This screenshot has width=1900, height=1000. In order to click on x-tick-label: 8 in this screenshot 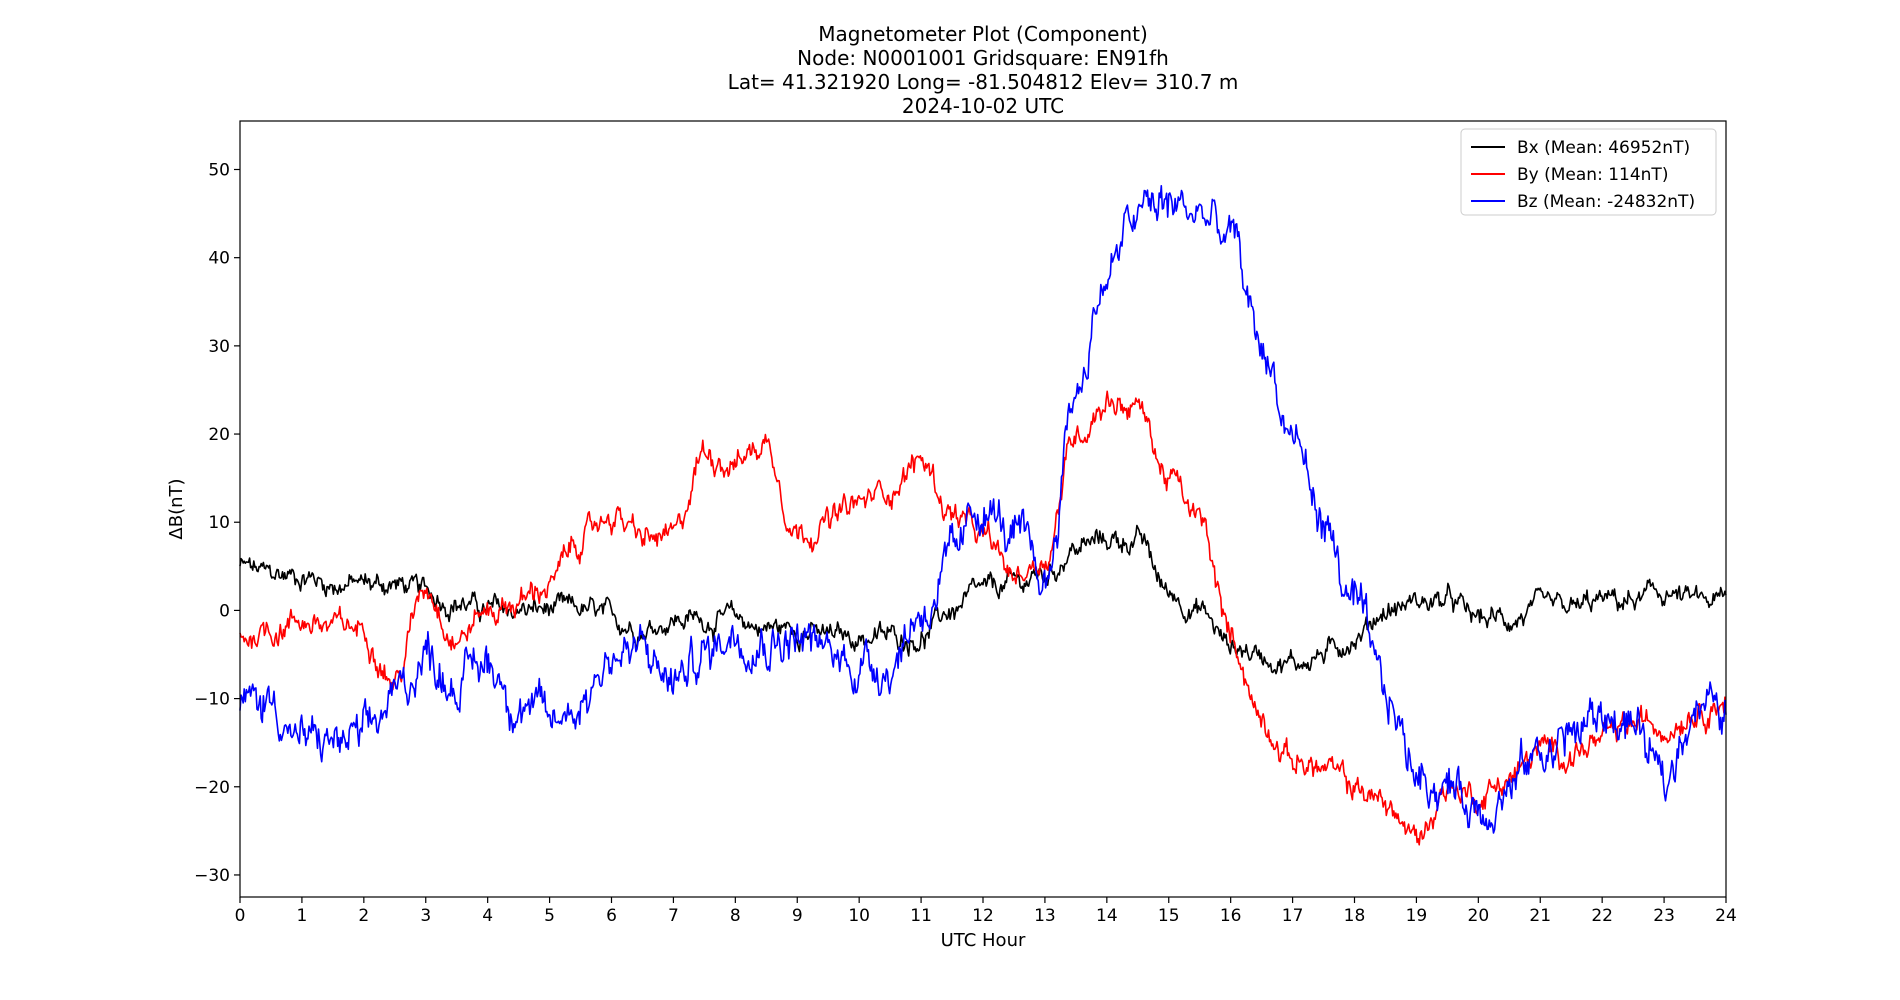, I will do `click(735, 916)`.